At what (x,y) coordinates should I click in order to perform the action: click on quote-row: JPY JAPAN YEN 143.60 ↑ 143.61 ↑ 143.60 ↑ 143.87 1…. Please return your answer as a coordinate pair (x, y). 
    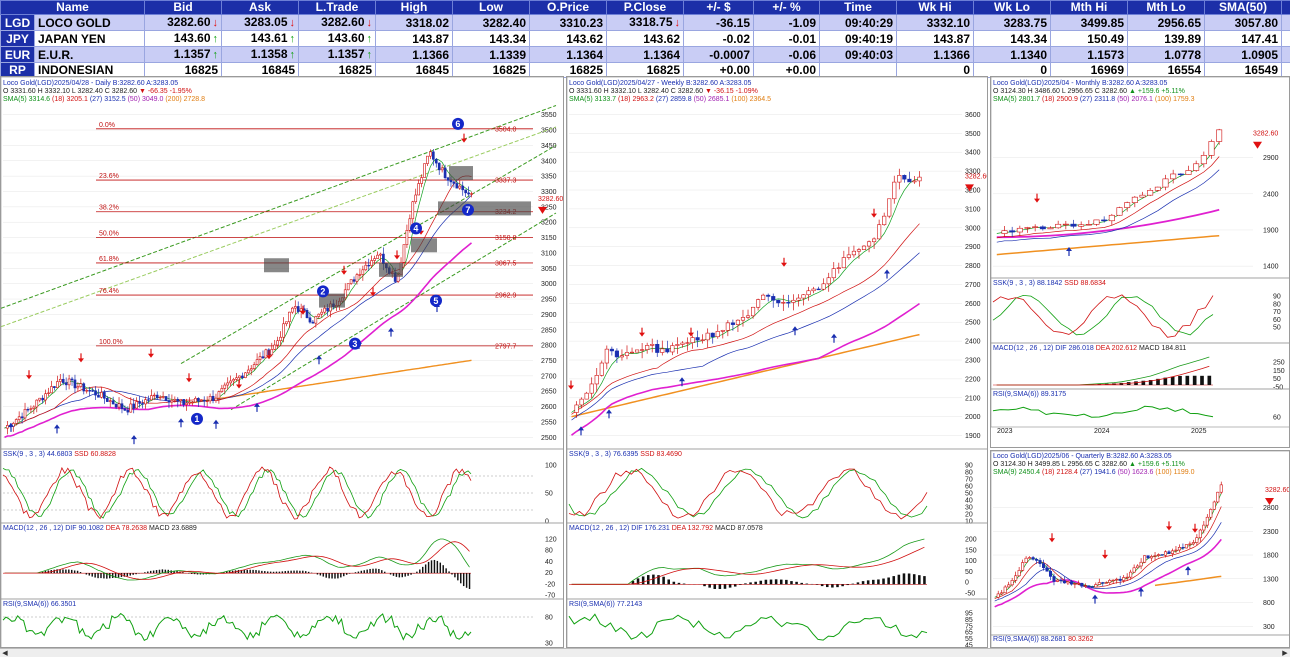
    Looking at the image, I should click on (645, 38).